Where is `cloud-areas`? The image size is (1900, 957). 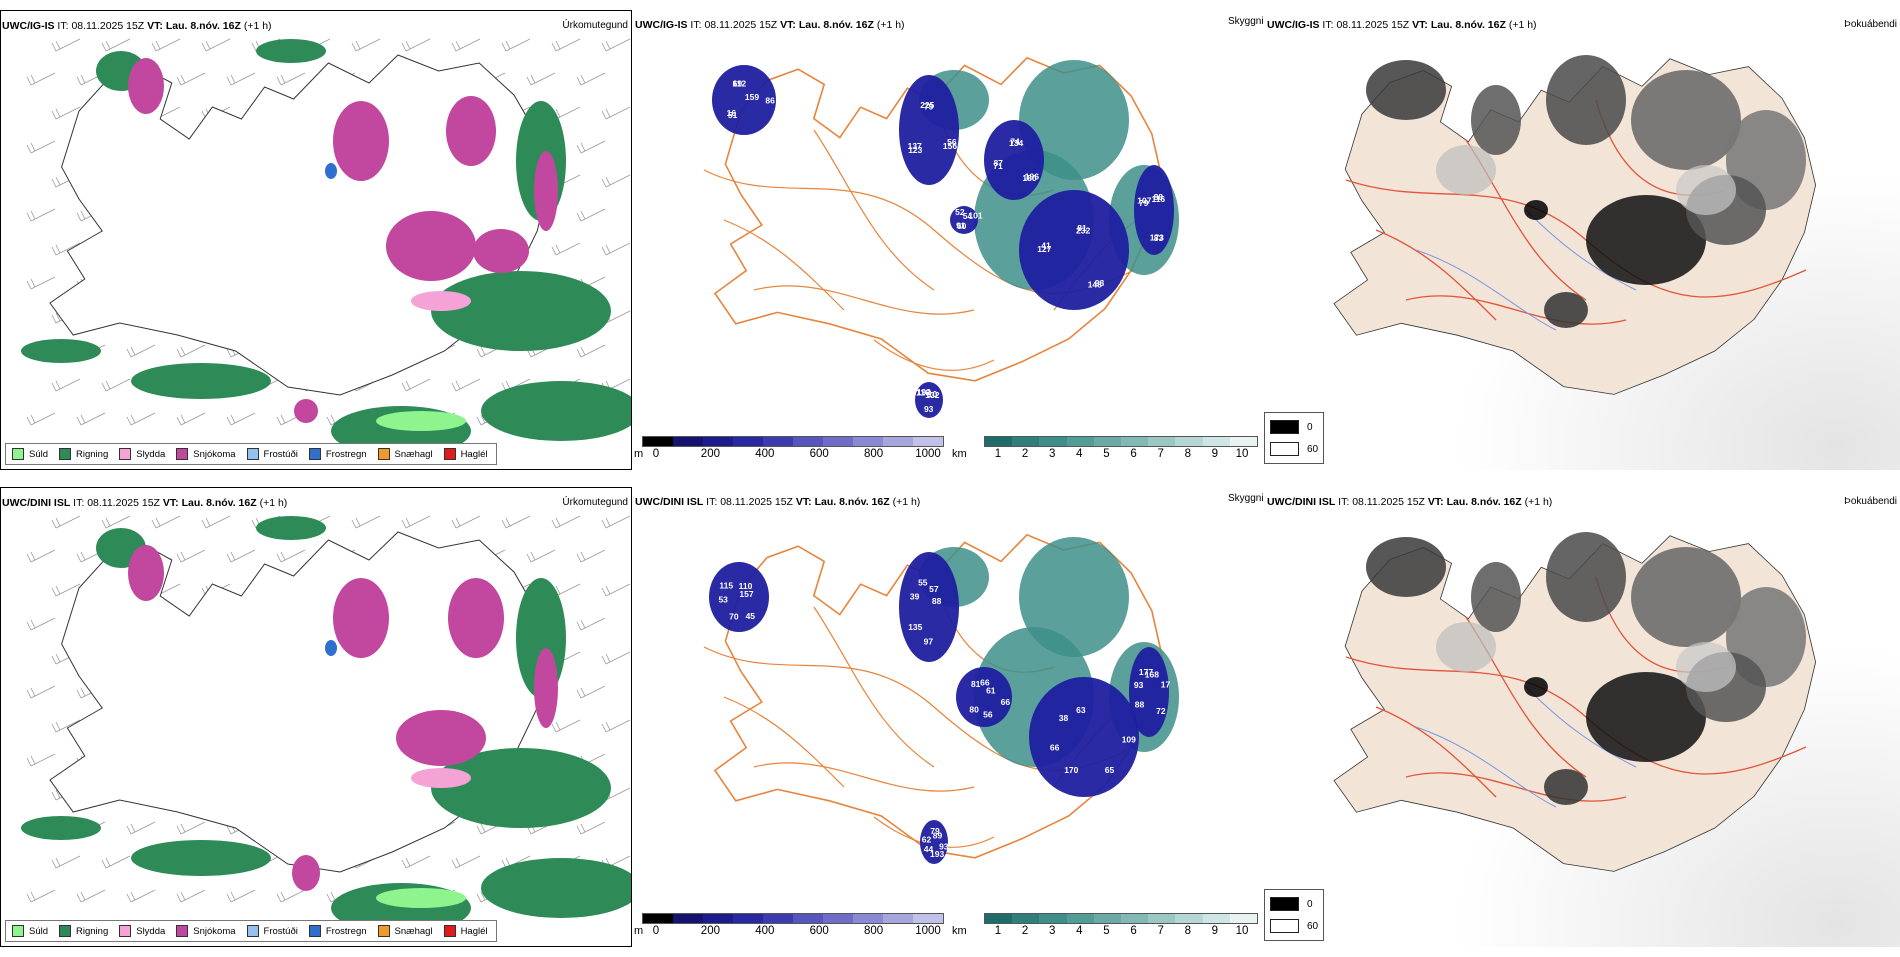 cloud-areas is located at coordinates (945, 239).